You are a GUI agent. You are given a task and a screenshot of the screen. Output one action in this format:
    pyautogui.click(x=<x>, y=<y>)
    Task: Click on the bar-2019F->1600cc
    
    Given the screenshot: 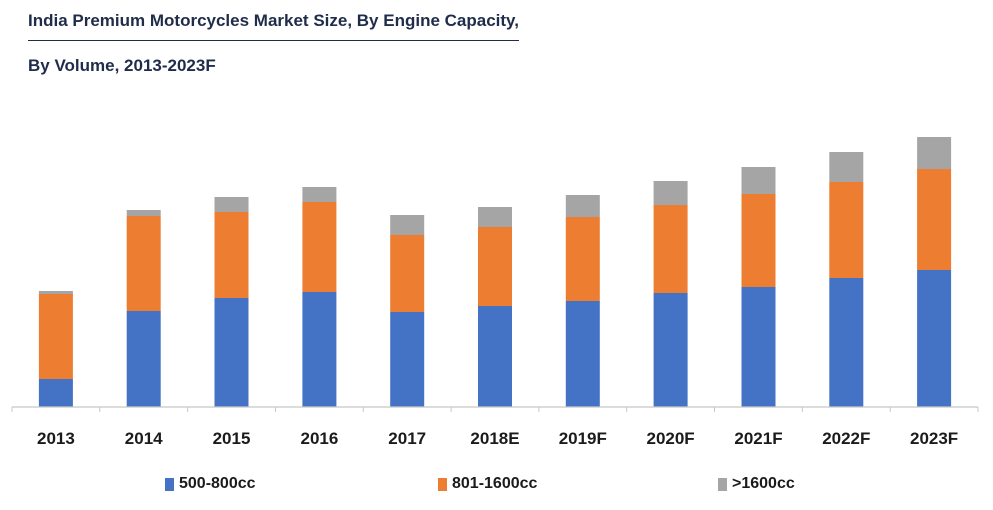 What is the action you would take?
    pyautogui.click(x=582, y=206)
    